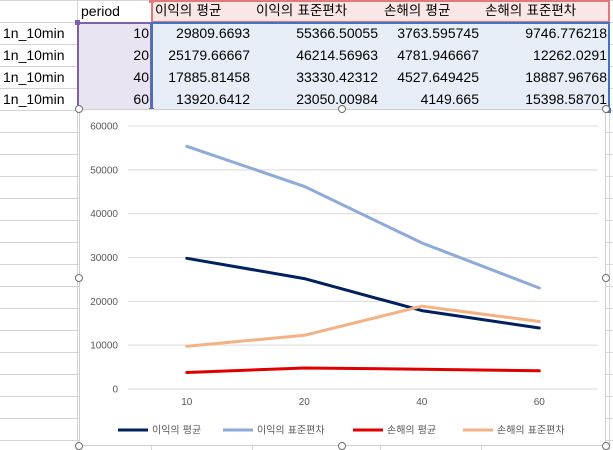  Describe the element at coordinates (104, 302) in the screenshot. I see `y-tick-label: 20000` at that location.